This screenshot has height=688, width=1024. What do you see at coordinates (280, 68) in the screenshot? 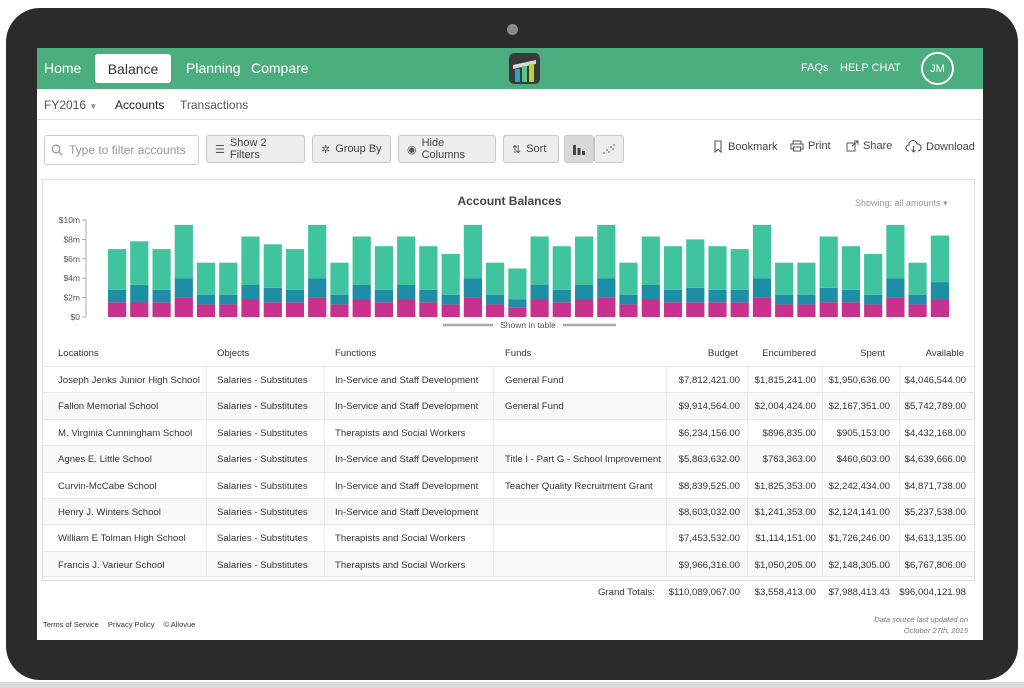
I see `nav-compare: Compare` at bounding box center [280, 68].